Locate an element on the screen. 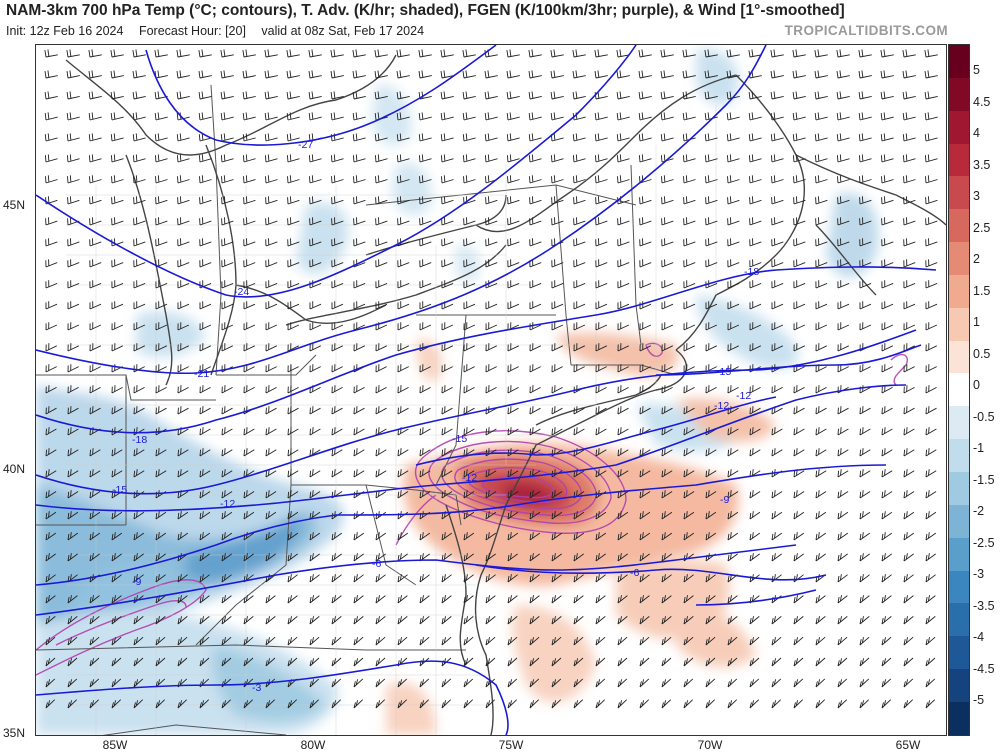  colorbar-tick-label: 1.5 is located at coordinates (982, 290).